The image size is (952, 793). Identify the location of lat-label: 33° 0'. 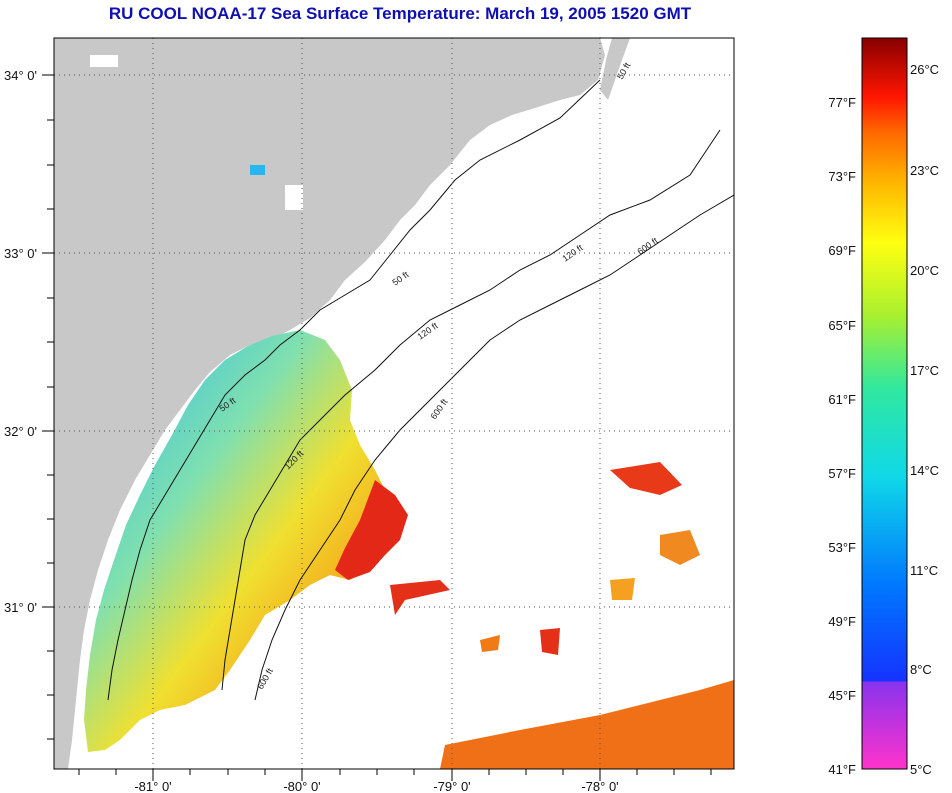
(20, 253).